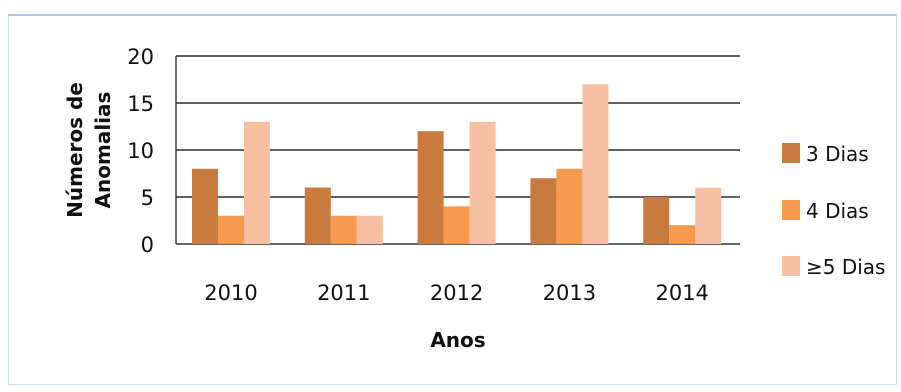 Image resolution: width=901 pixels, height=392 pixels. What do you see at coordinates (317, 215) in the screenshot?
I see `bar-3-dias-2011` at bounding box center [317, 215].